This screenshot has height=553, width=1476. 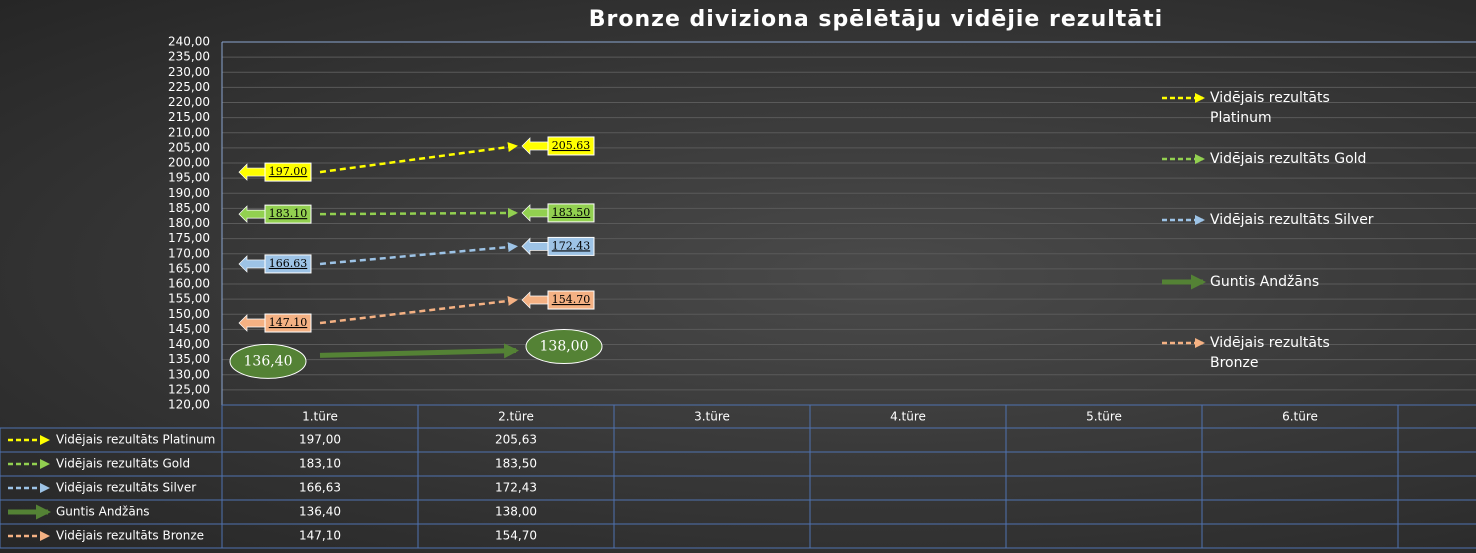 What do you see at coordinates (189, 299) in the screenshot?
I see `y-tick-label: 155,00` at bounding box center [189, 299].